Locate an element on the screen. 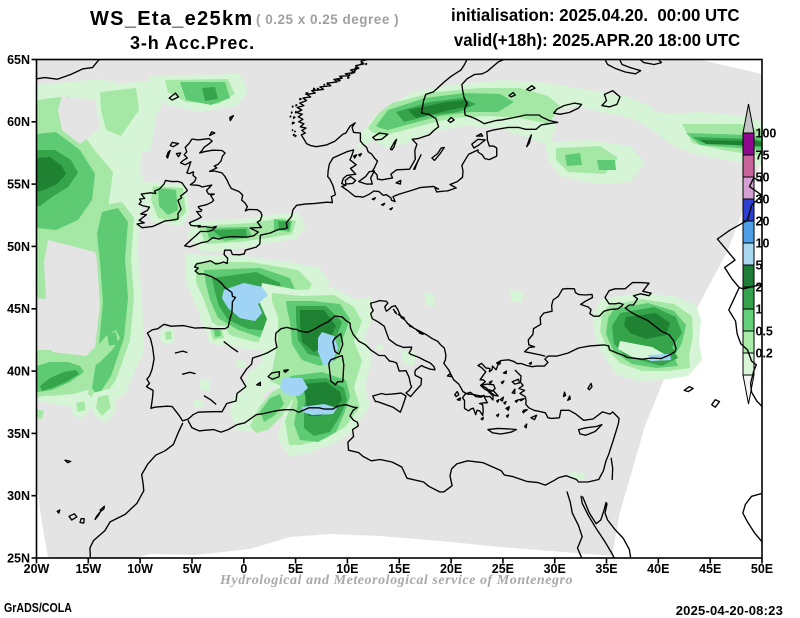 This screenshot has height=618, width=800. svg-text: 60N is located at coordinates (18, 122).